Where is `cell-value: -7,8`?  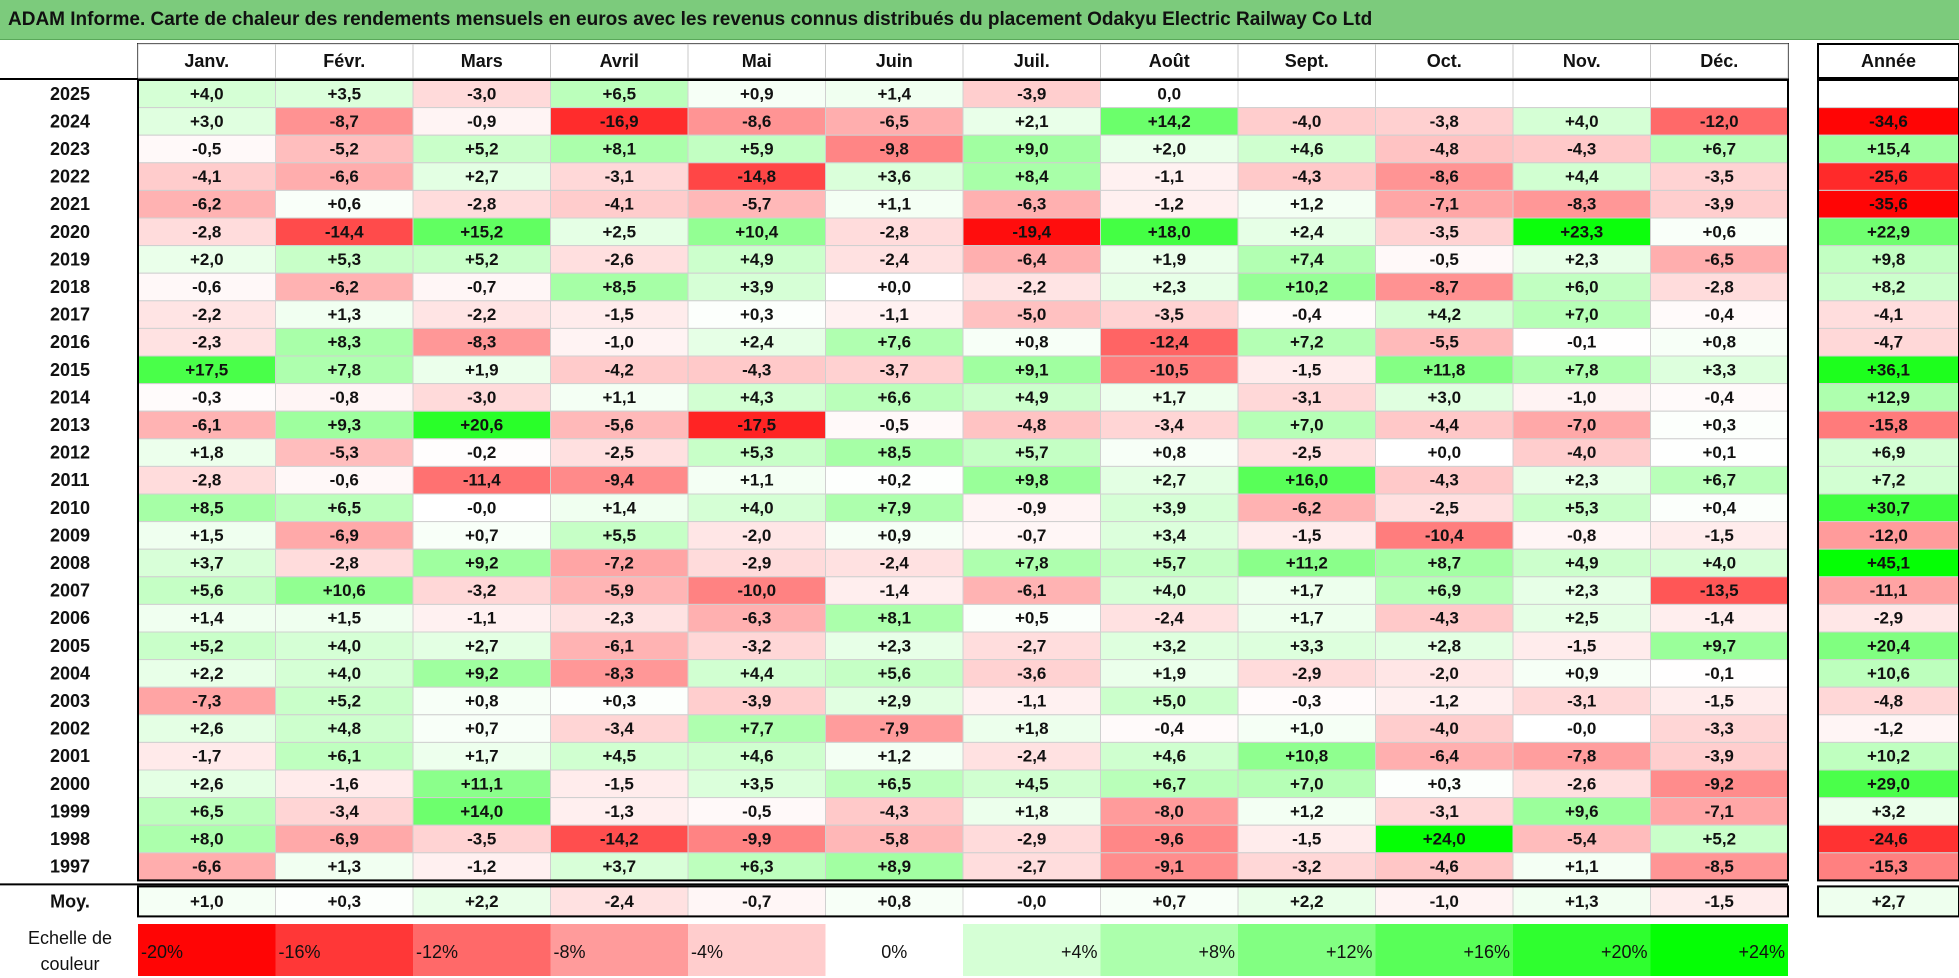 cell-value: -7,8 is located at coordinates (1581, 756).